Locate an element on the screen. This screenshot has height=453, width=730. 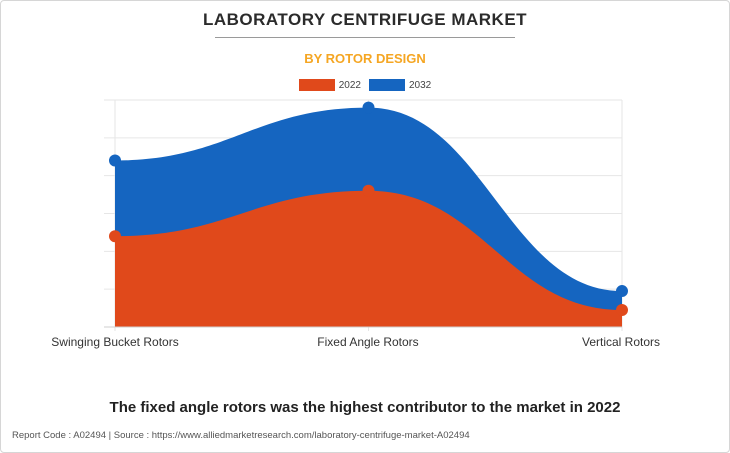
legend-item-2032: 2032 is located at coordinates (400, 85).